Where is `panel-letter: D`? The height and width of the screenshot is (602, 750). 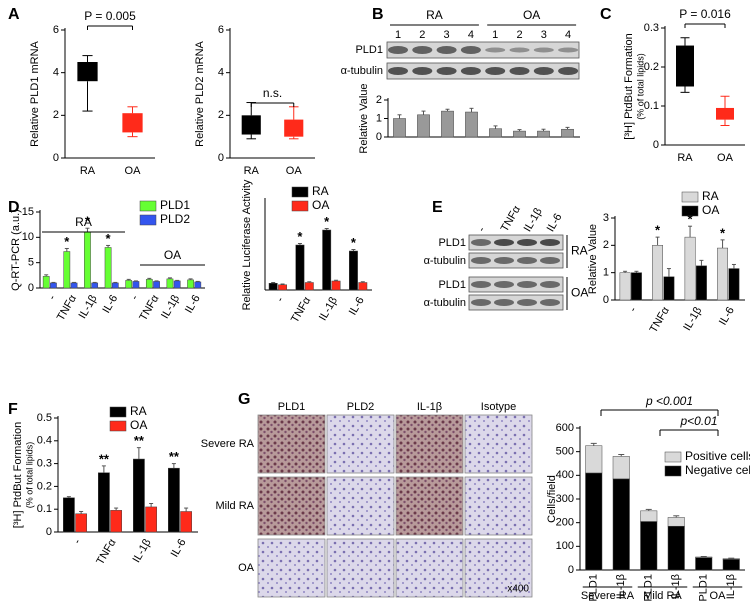
panel-letter: D is located at coordinates (14, 207).